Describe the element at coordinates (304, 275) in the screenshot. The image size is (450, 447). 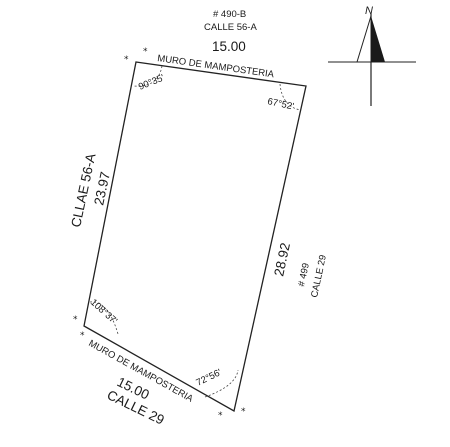
I see `right-lot-number: # 499` at that location.